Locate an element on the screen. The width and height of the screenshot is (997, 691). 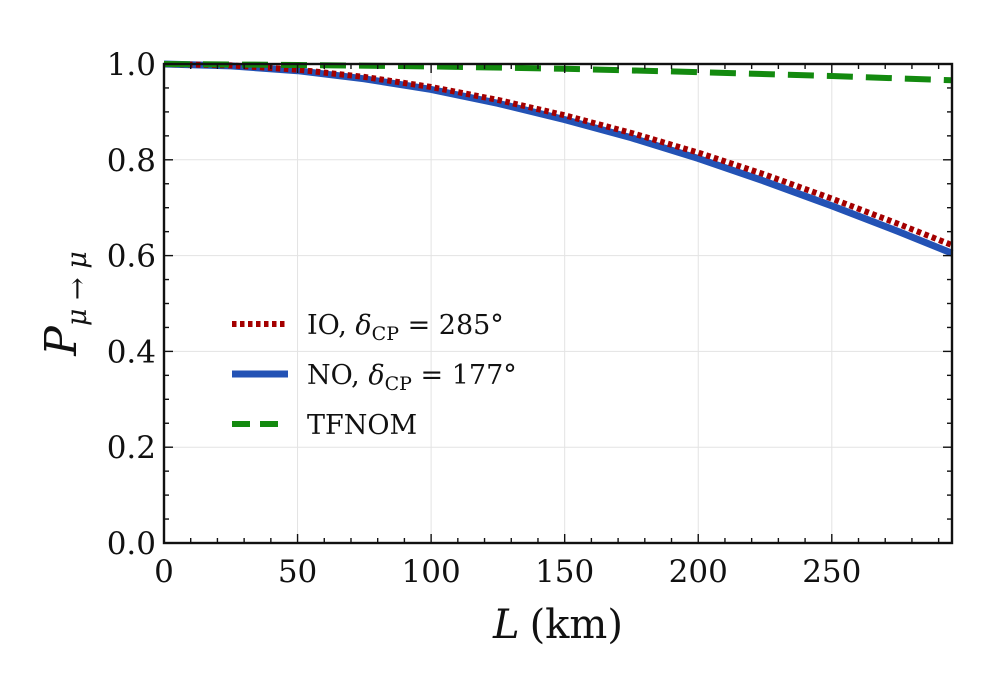
x-tick-label: 0 is located at coordinates (164, 572).